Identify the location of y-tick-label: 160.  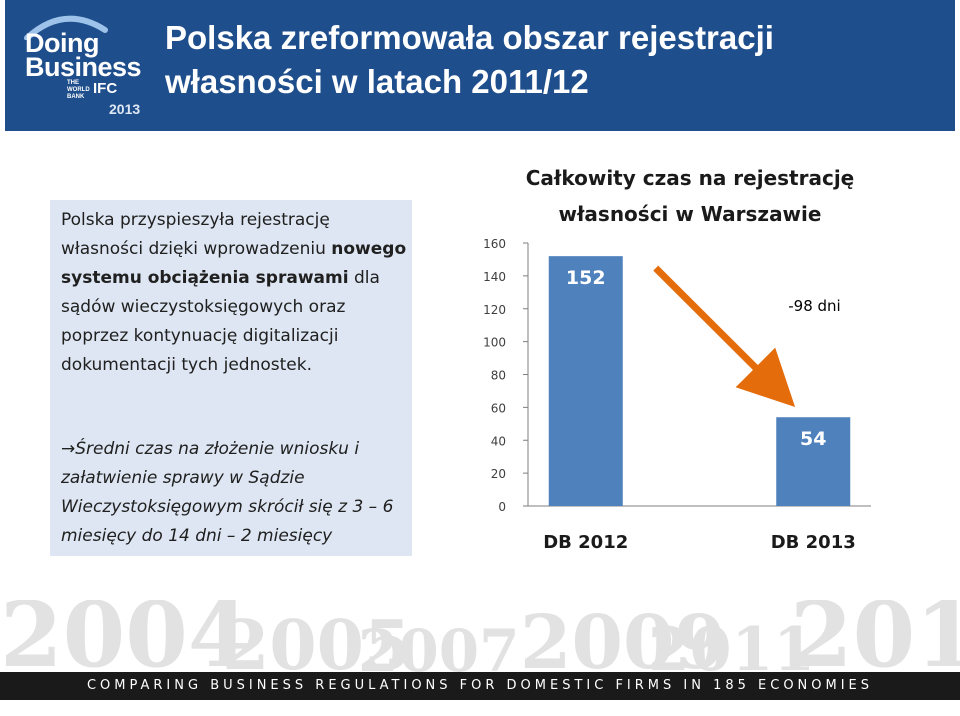
(494, 244).